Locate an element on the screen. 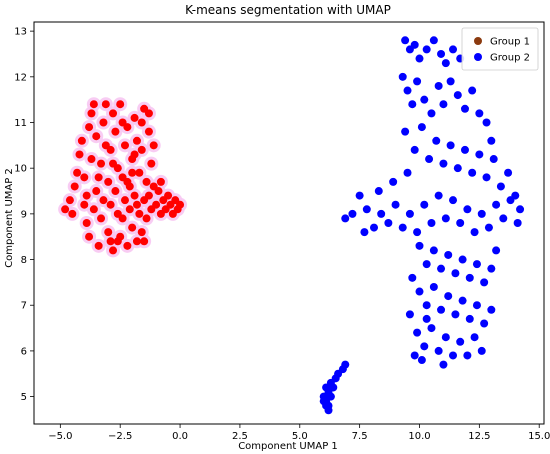 The width and height of the screenshot is (550, 454). legend-label-group-1: Group 1 is located at coordinates (510, 42).